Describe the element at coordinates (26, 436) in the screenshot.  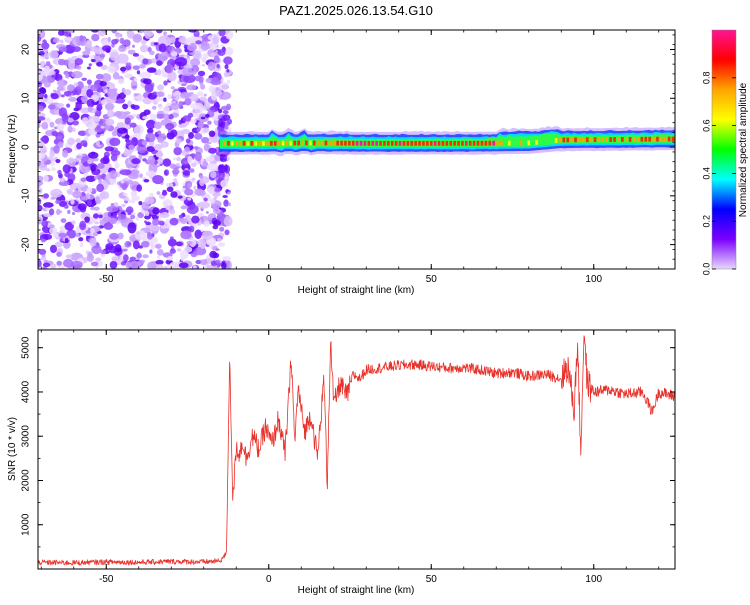
I see `snr-y-tick-label: 3000` at that location.